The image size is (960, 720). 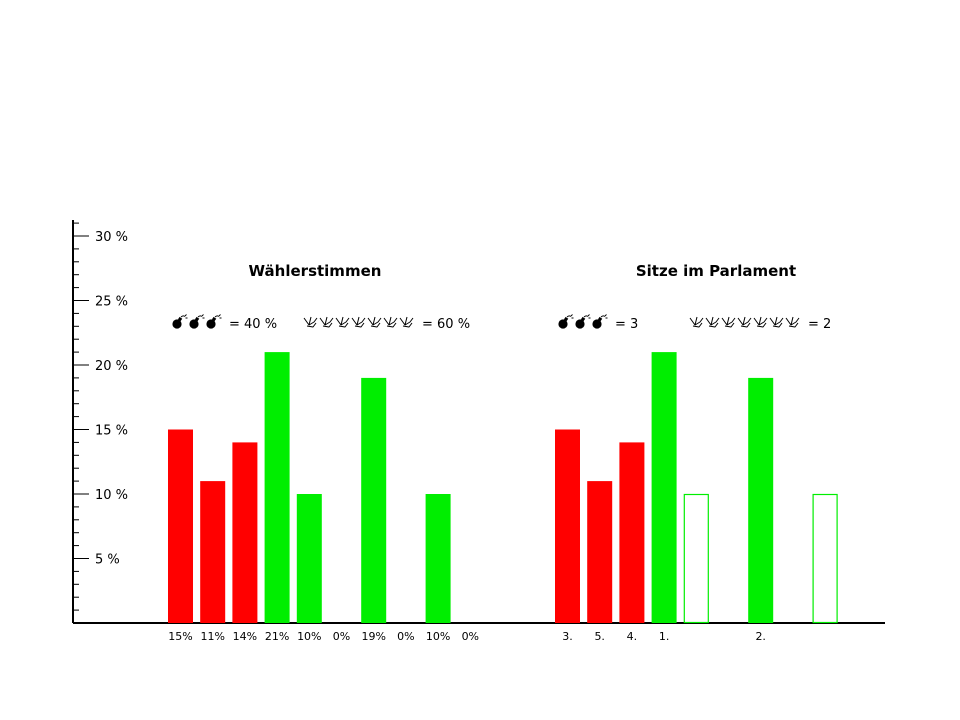 I want to click on category-label: 19%, so click(x=373, y=636).